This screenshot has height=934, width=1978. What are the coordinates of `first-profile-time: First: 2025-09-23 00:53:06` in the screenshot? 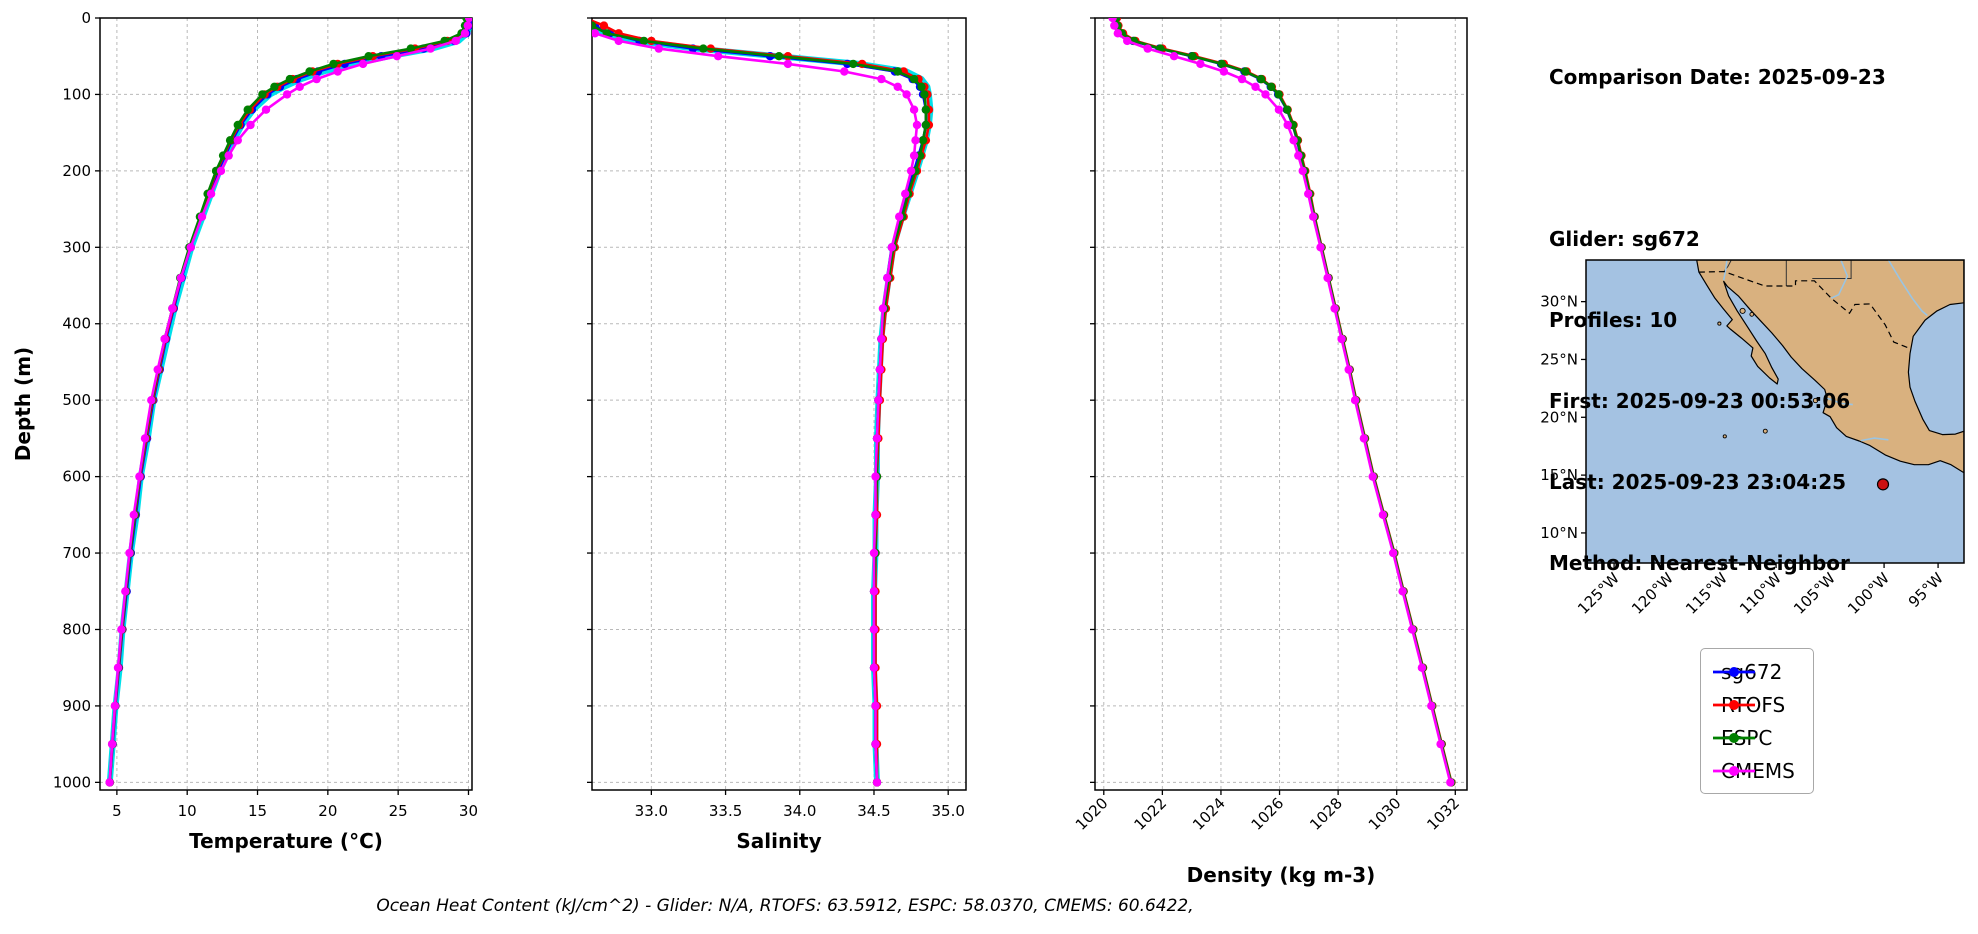 It's located at (1700, 401).